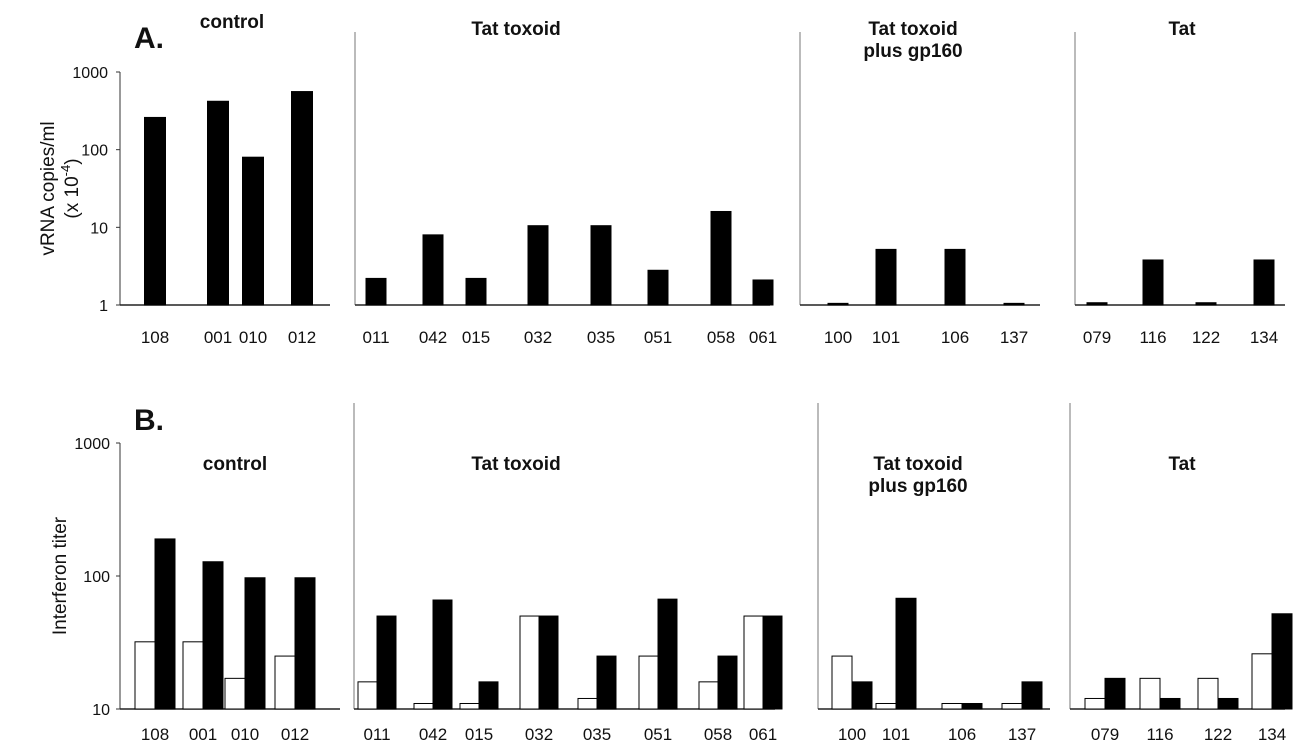  Describe the element at coordinates (1181, 573) in the screenshot. I see `group-3: Tat 079 116 122 134` at that location.